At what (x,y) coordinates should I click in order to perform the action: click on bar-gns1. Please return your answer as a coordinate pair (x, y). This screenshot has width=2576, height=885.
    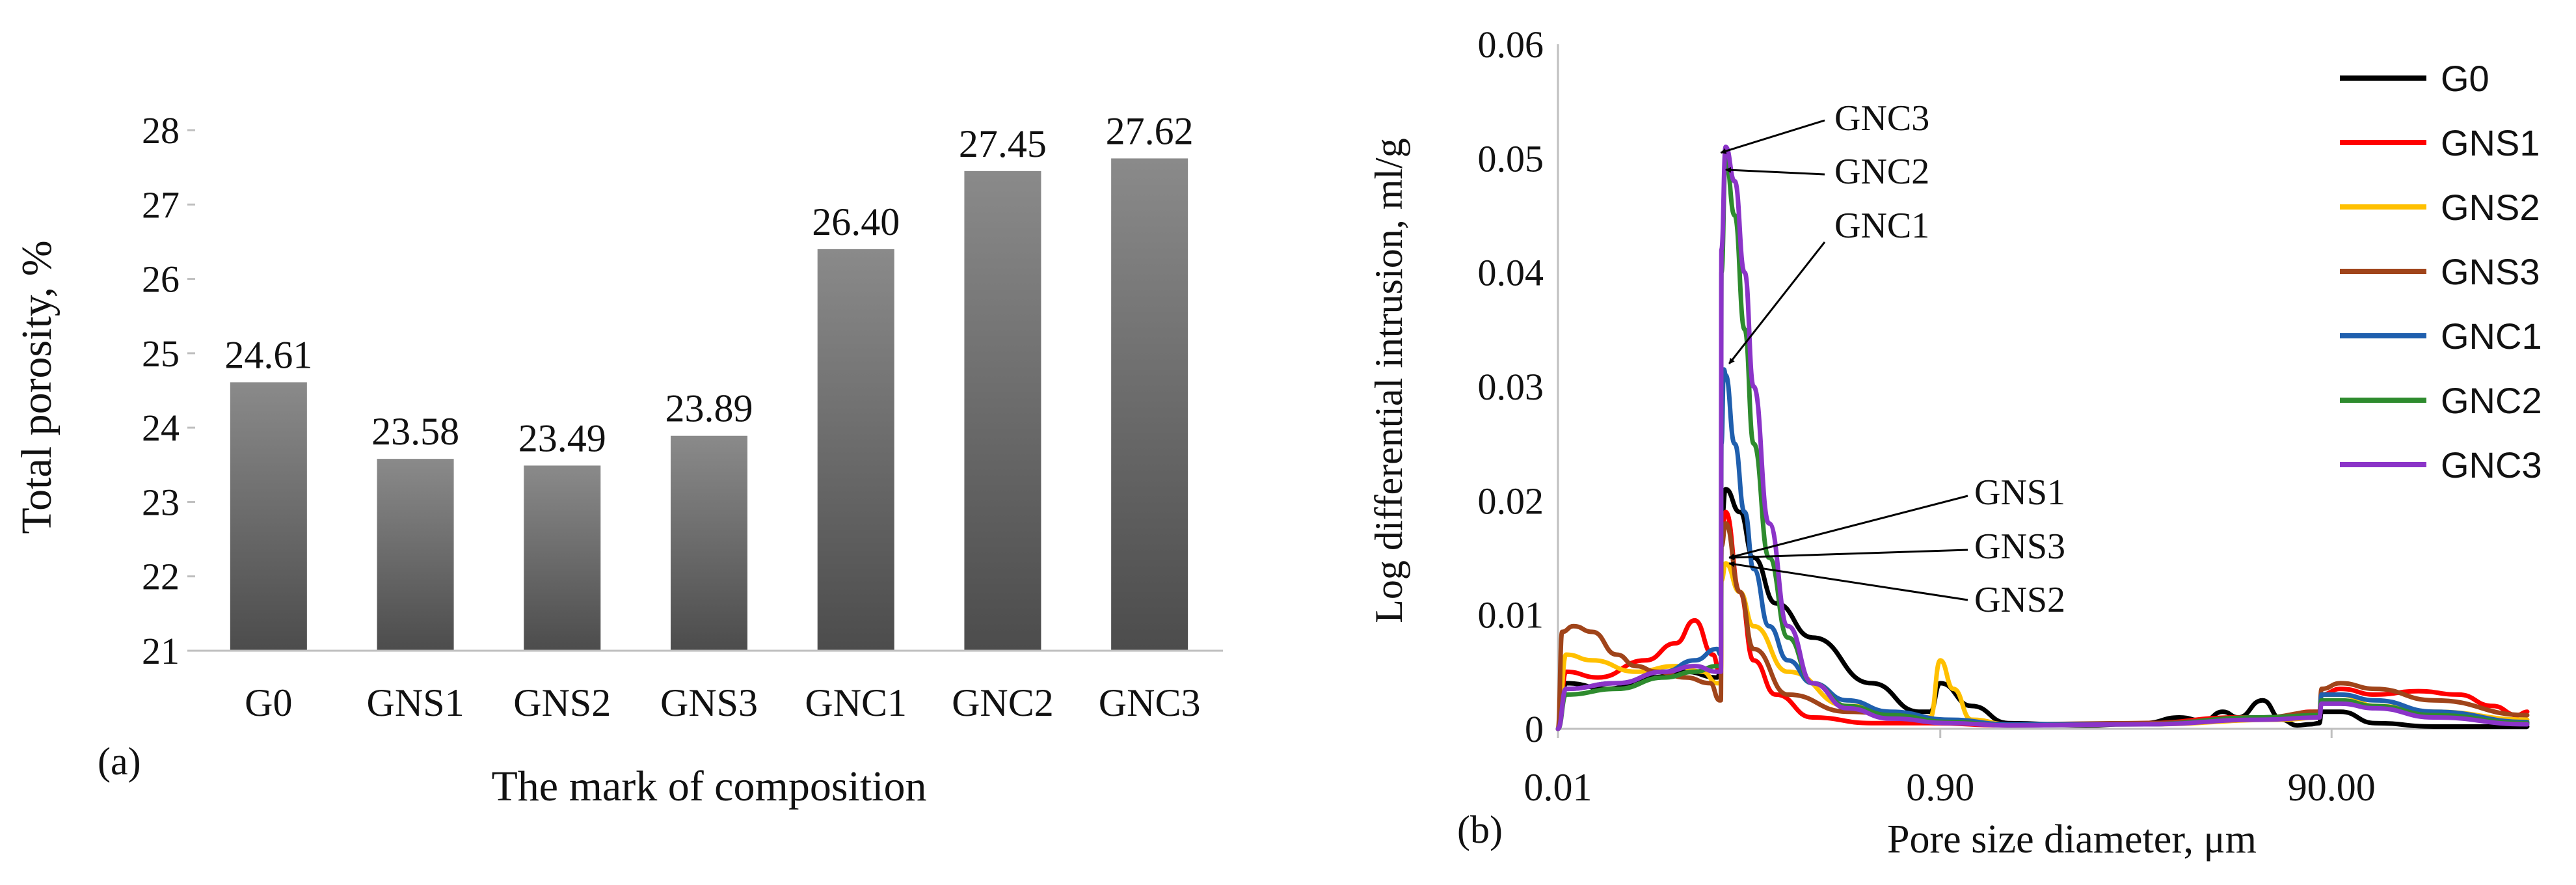
    Looking at the image, I should click on (415, 555).